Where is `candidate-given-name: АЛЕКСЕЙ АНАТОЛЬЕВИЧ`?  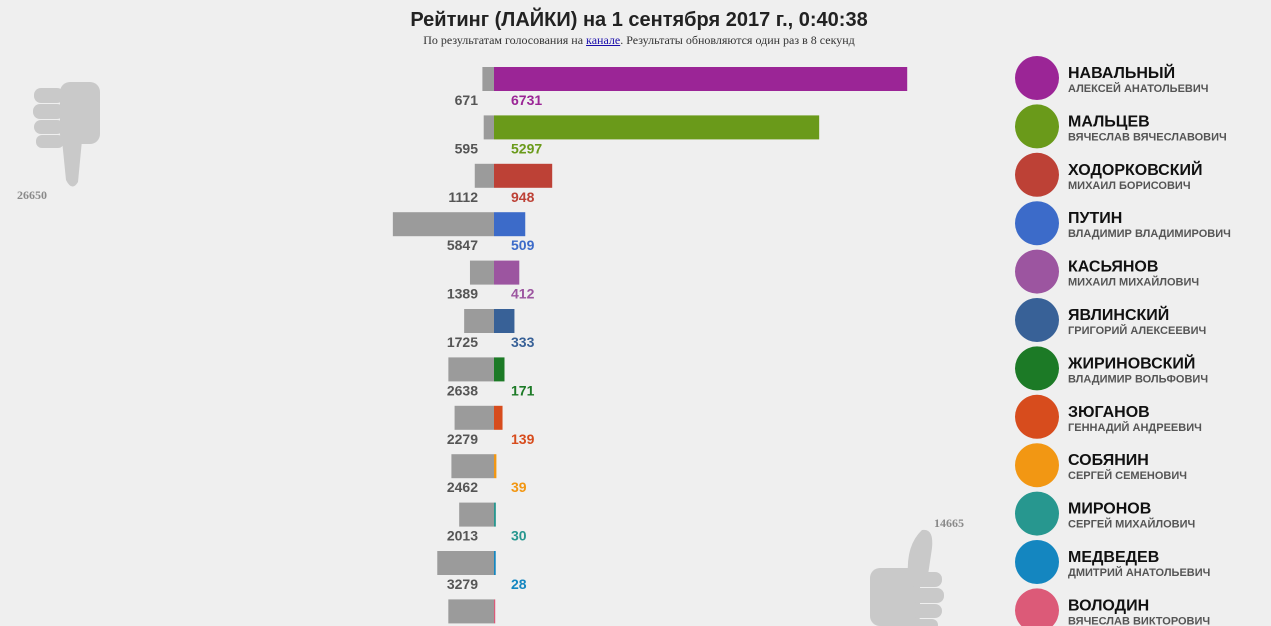 candidate-given-name: АЛЕКСЕЙ АНАТОЛЬЕВИЧ is located at coordinates (1138, 88).